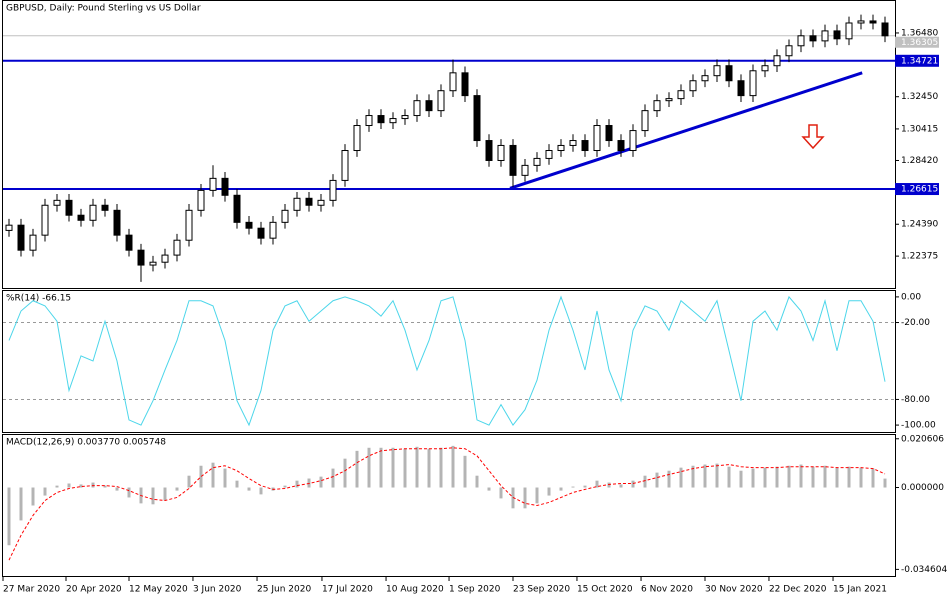  What do you see at coordinates (667, 590) in the screenshot?
I see `x-tick-label: 6 Nov 2020` at bounding box center [667, 590].